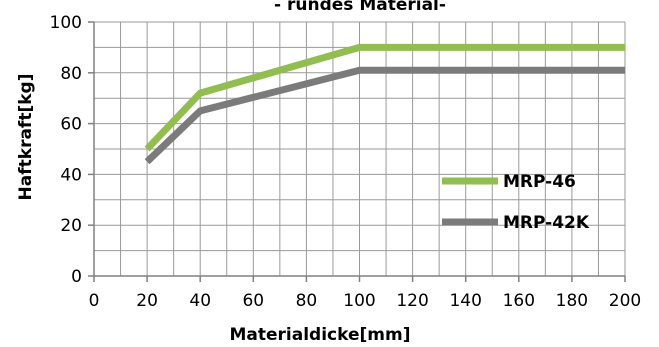  I want to click on legend-label-mrp-46: MRP-46, so click(539, 182).